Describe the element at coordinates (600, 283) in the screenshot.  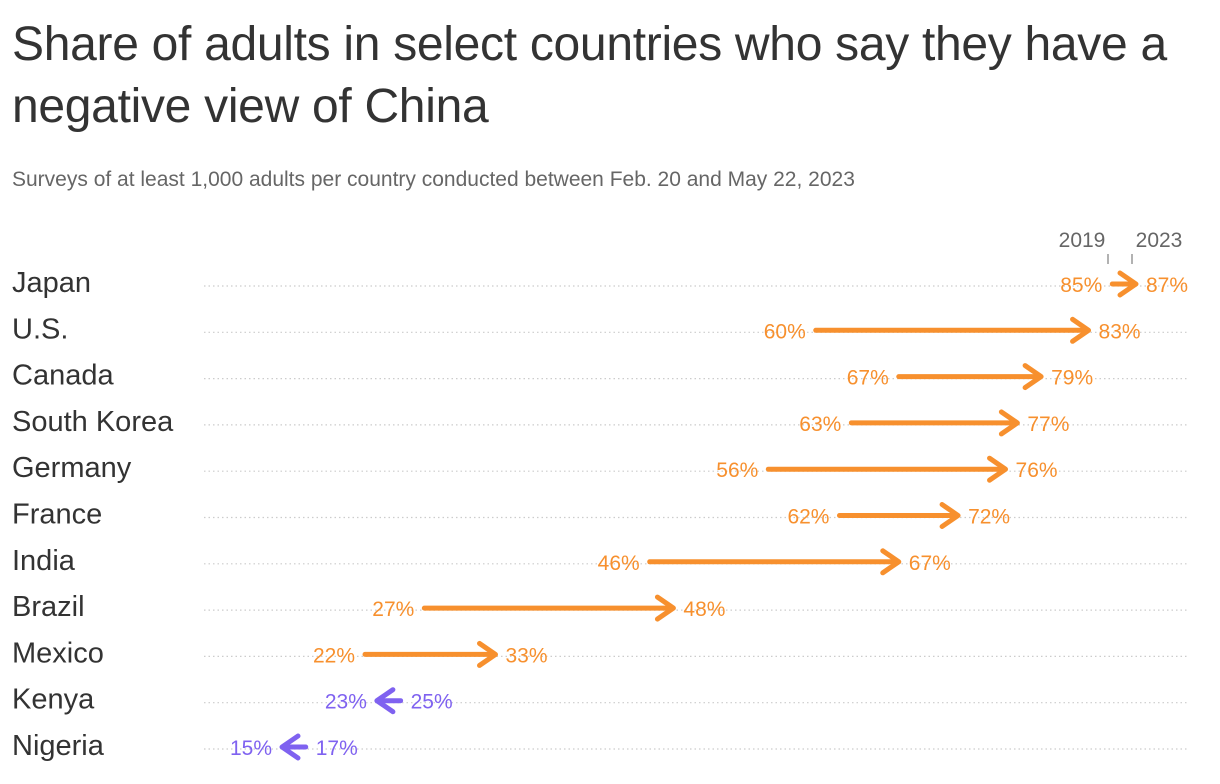
I see `row-japan: Japan 85% 87%` at that location.